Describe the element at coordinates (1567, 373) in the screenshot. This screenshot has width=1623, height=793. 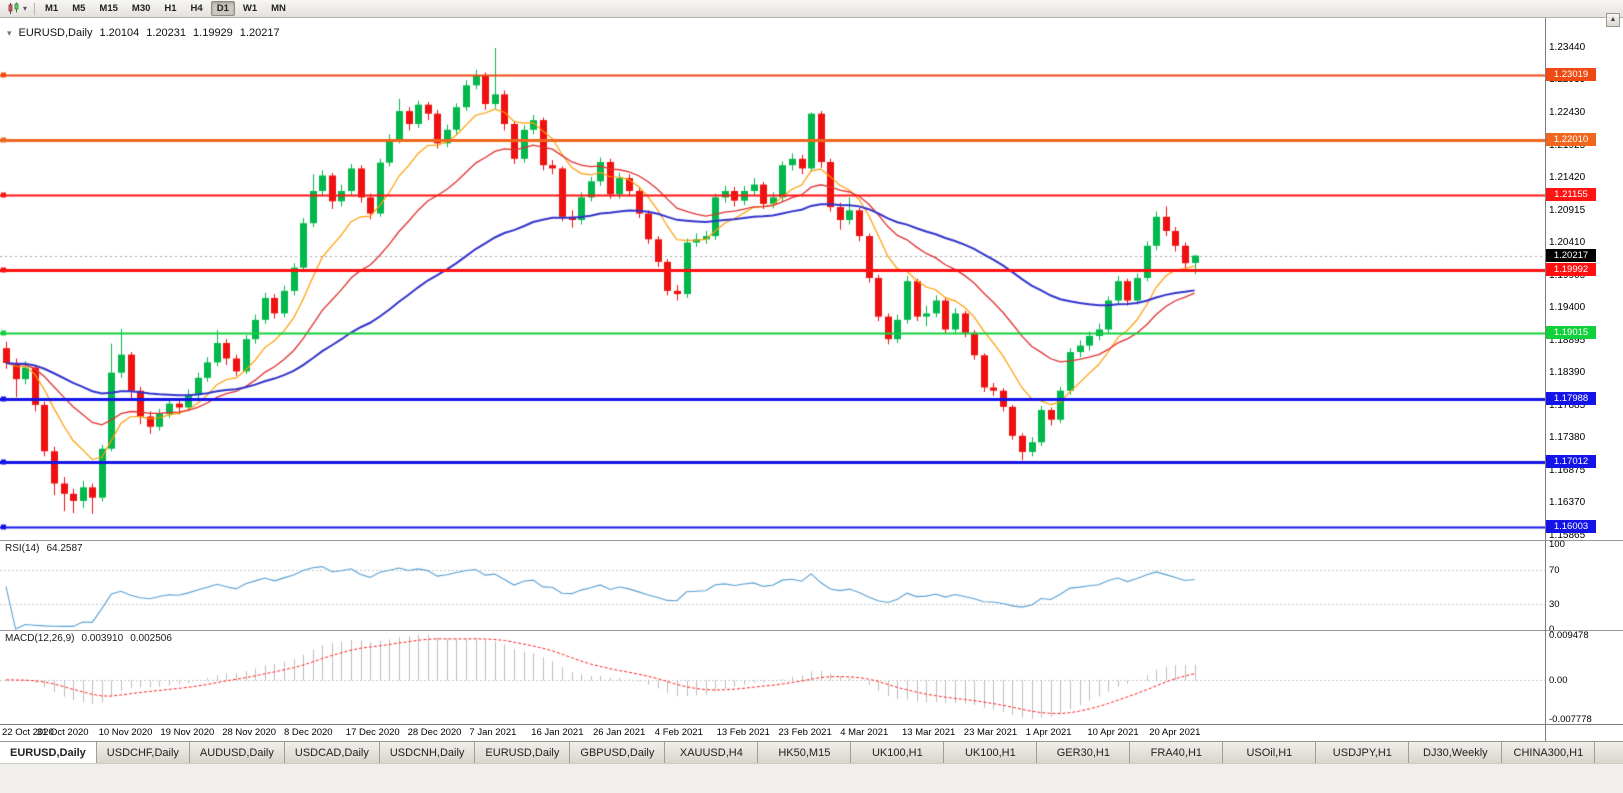
I see `price-axis-label: 1.18390` at that location.